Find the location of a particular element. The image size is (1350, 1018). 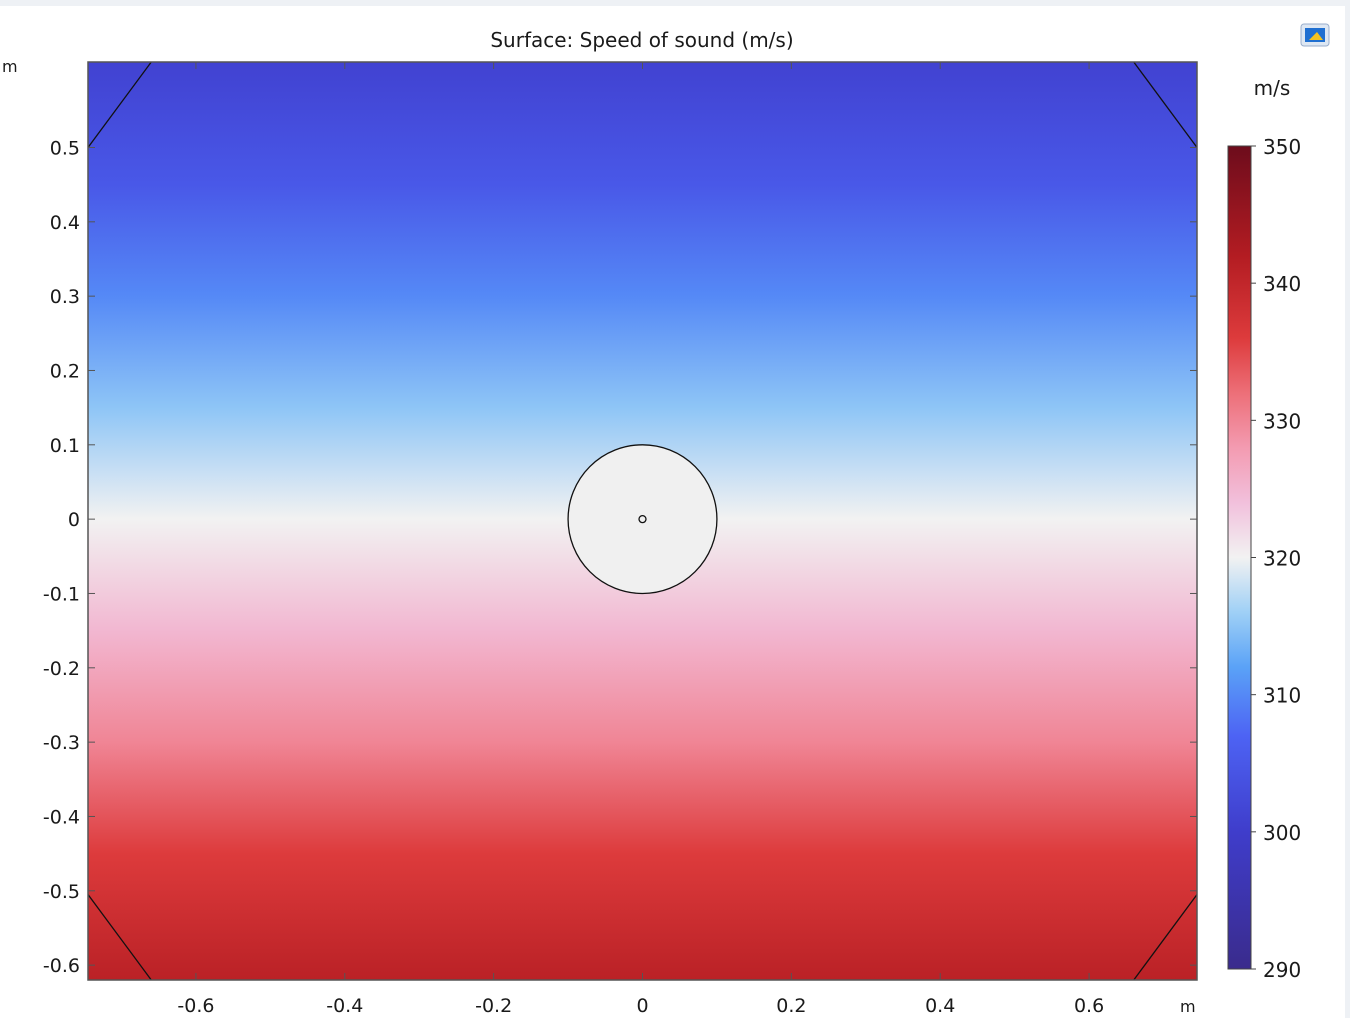

source-point-marker is located at coordinates (642, 519).